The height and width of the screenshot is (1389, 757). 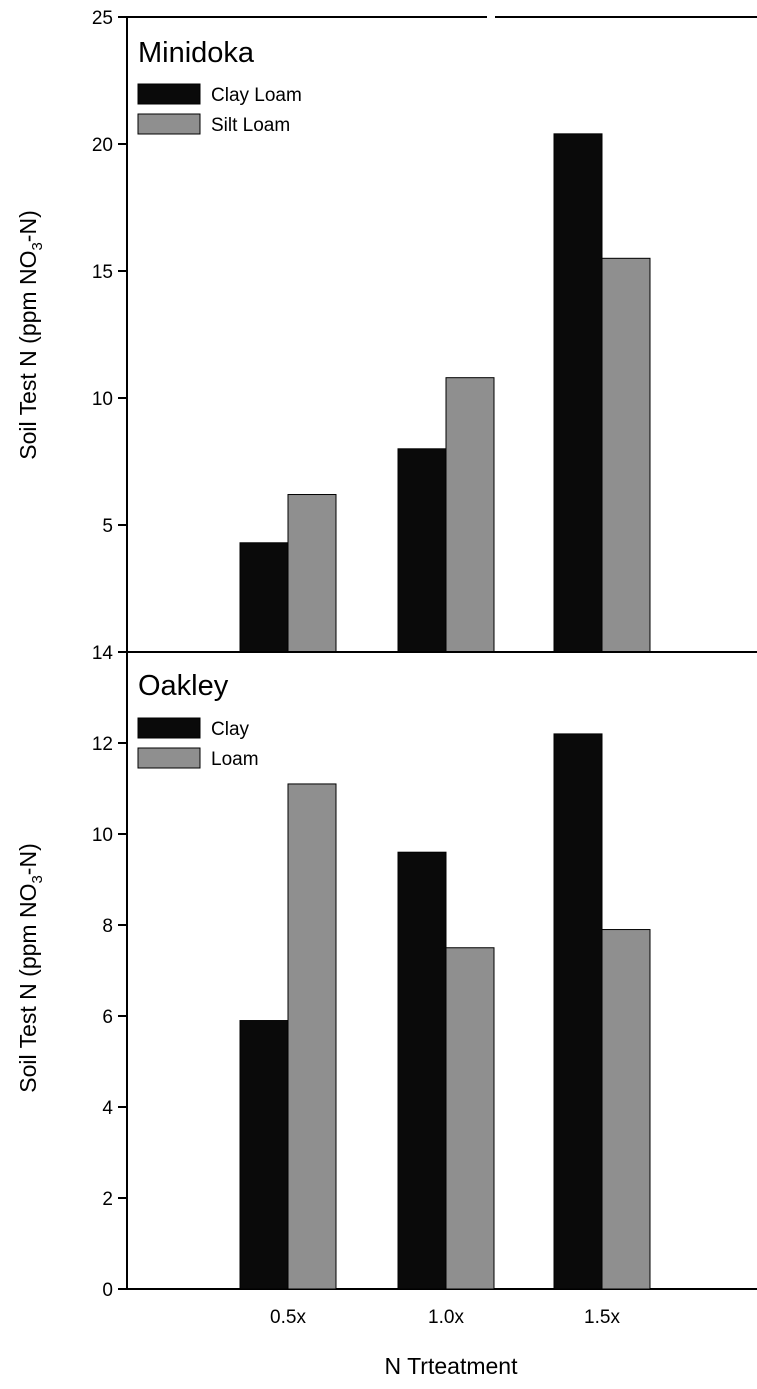 What do you see at coordinates (103, 653) in the screenshot?
I see `minidoka-y-tick-label: 14` at bounding box center [103, 653].